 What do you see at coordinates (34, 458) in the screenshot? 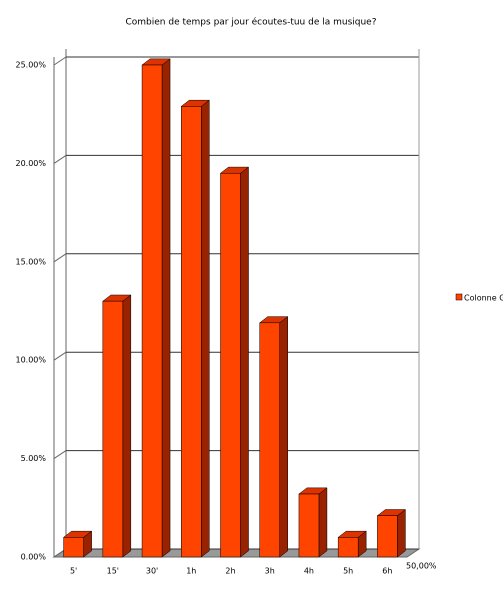
I see `y-tick-label: 5.00%` at bounding box center [34, 458].